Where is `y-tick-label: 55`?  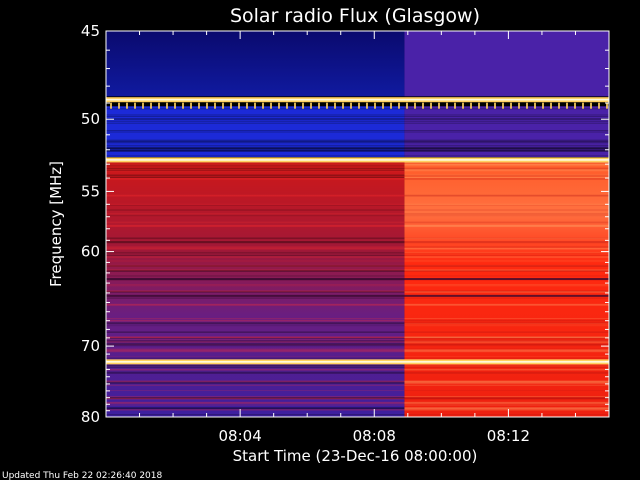 y-tick-label: 55 is located at coordinates (90, 191).